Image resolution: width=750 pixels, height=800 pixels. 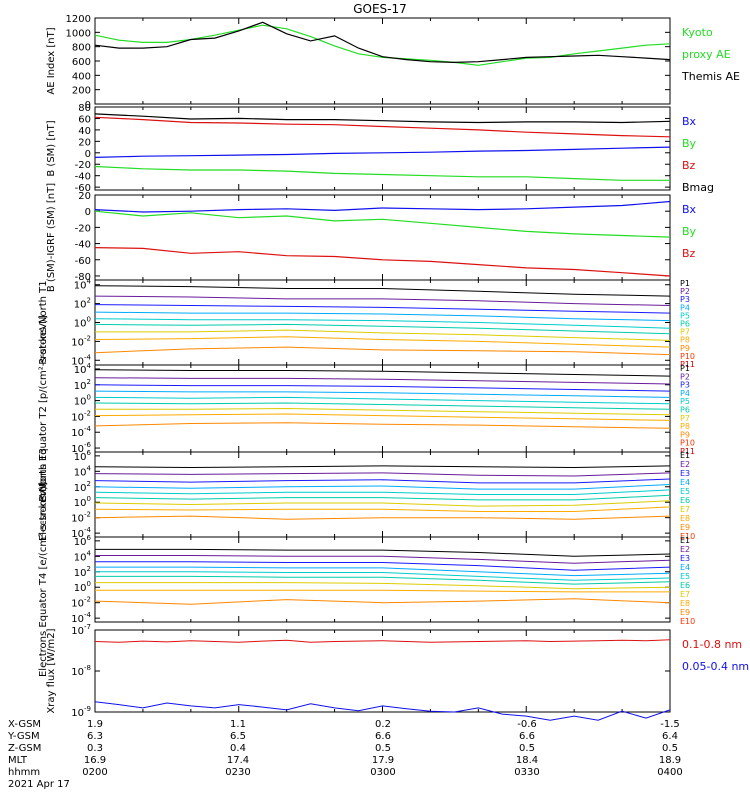 I want to click on legend-item: 0.05-0.4 nm, so click(x=715, y=666).